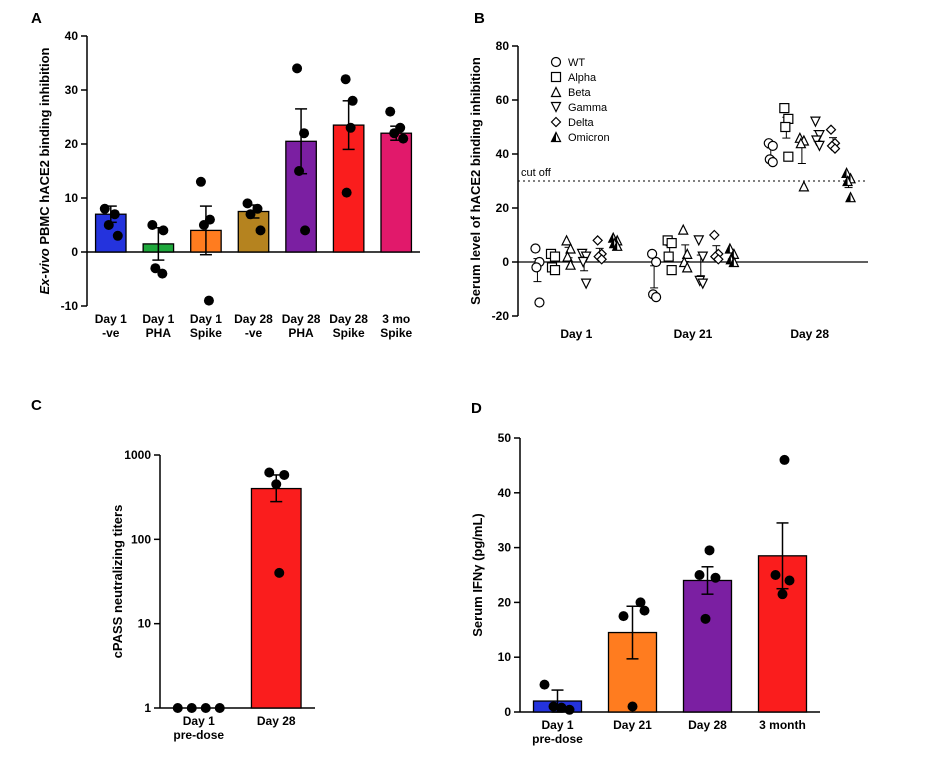  What do you see at coordinates (36, 405) in the screenshot?
I see `panel-c-label: C` at bounding box center [36, 405].